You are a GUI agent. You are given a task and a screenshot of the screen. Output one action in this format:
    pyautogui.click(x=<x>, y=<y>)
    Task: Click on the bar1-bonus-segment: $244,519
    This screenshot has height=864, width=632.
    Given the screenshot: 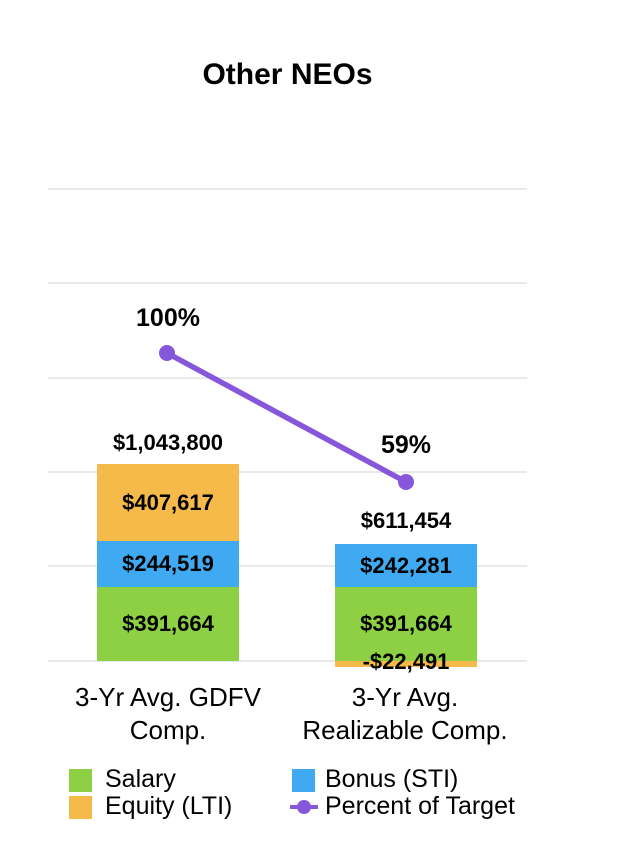 What is the action you would take?
    pyautogui.click(x=168, y=564)
    